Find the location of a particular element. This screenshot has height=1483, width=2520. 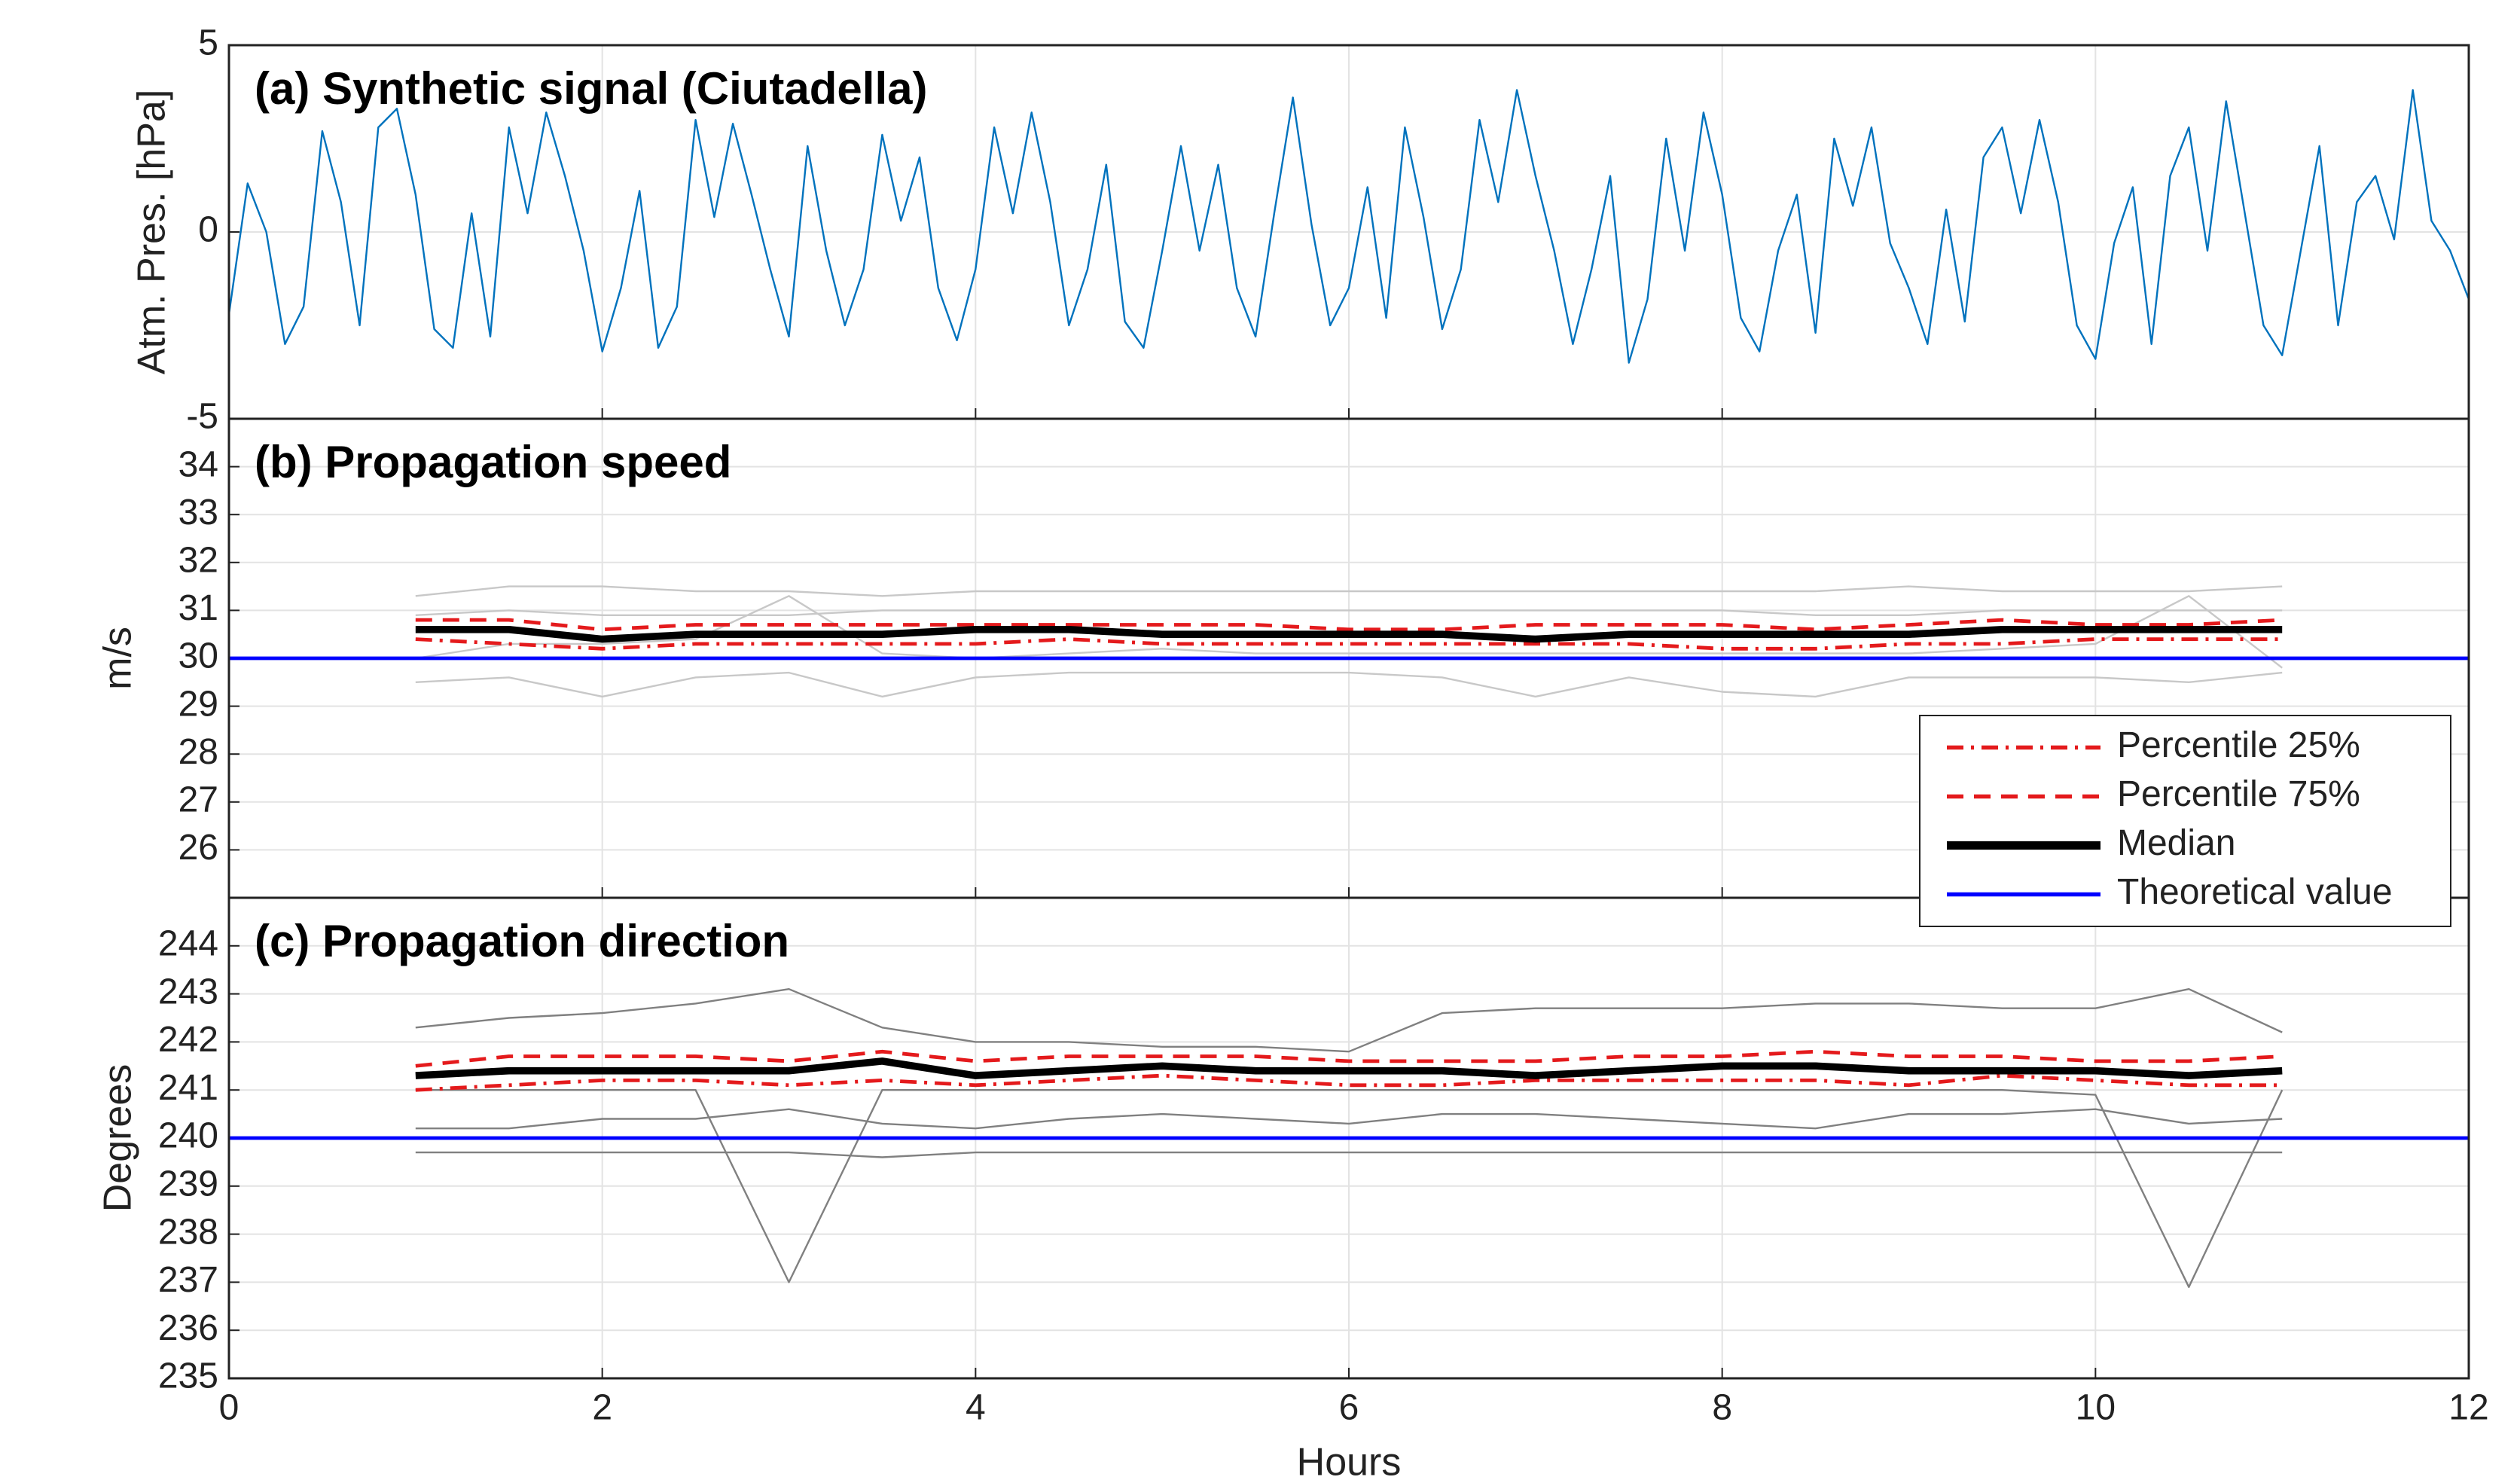

y-tick-label: 235 is located at coordinates (188, 1376).